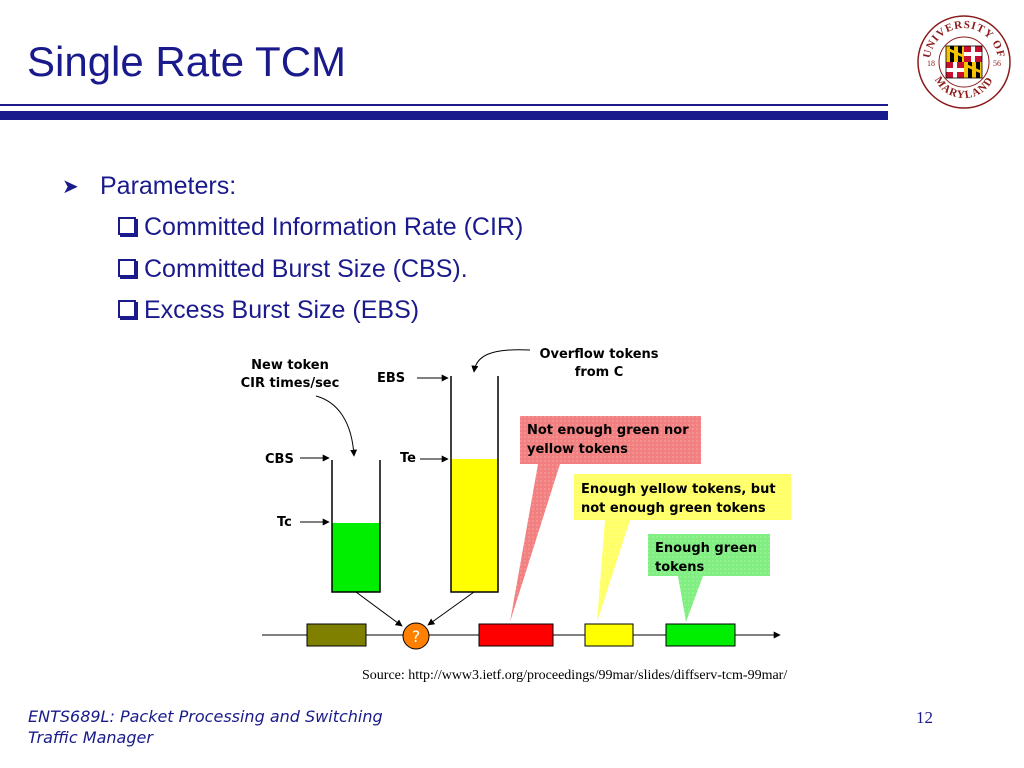 The image size is (1024, 768). I want to click on tc-label: Tc, so click(284, 522).